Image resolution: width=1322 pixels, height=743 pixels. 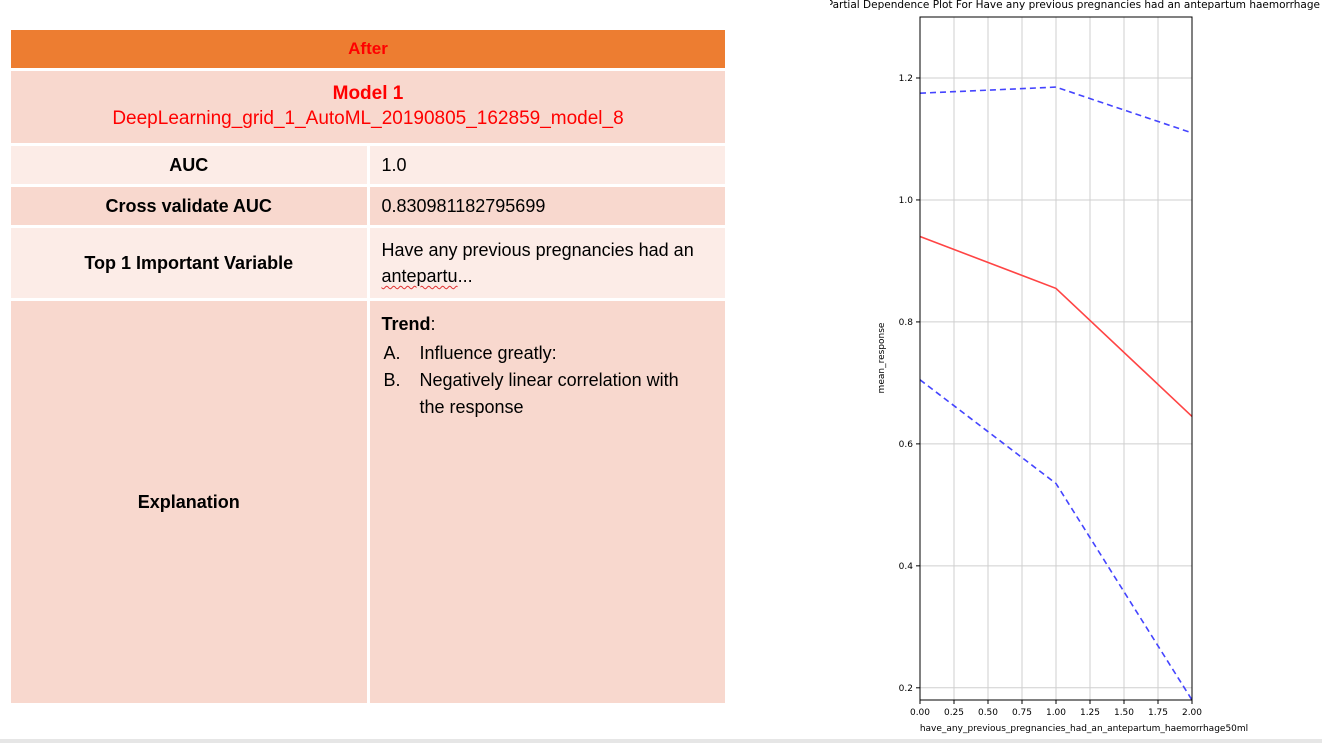 I want to click on top-variable-line1: Have any previous pregnancies had an, so click(x=537, y=250).